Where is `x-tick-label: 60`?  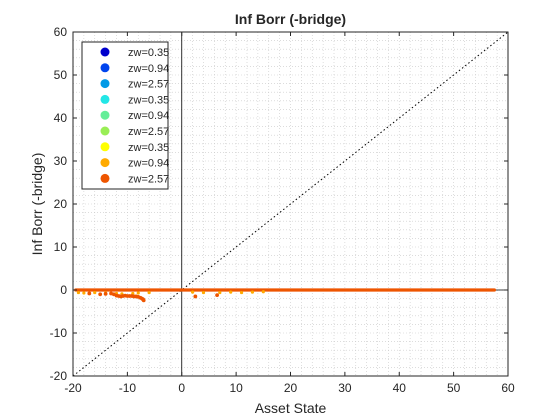 x-tick-label: 60 is located at coordinates (508, 388).